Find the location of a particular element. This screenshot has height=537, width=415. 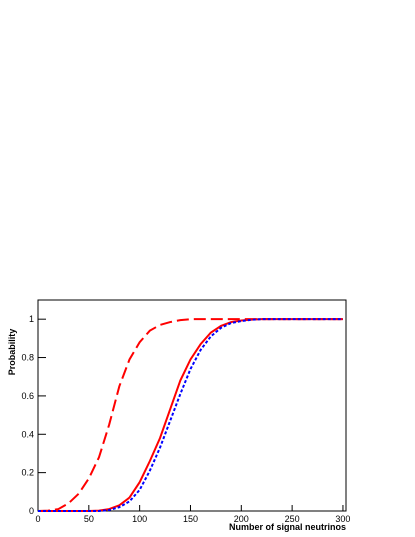

x-tick-label: 300 is located at coordinates (342, 519).